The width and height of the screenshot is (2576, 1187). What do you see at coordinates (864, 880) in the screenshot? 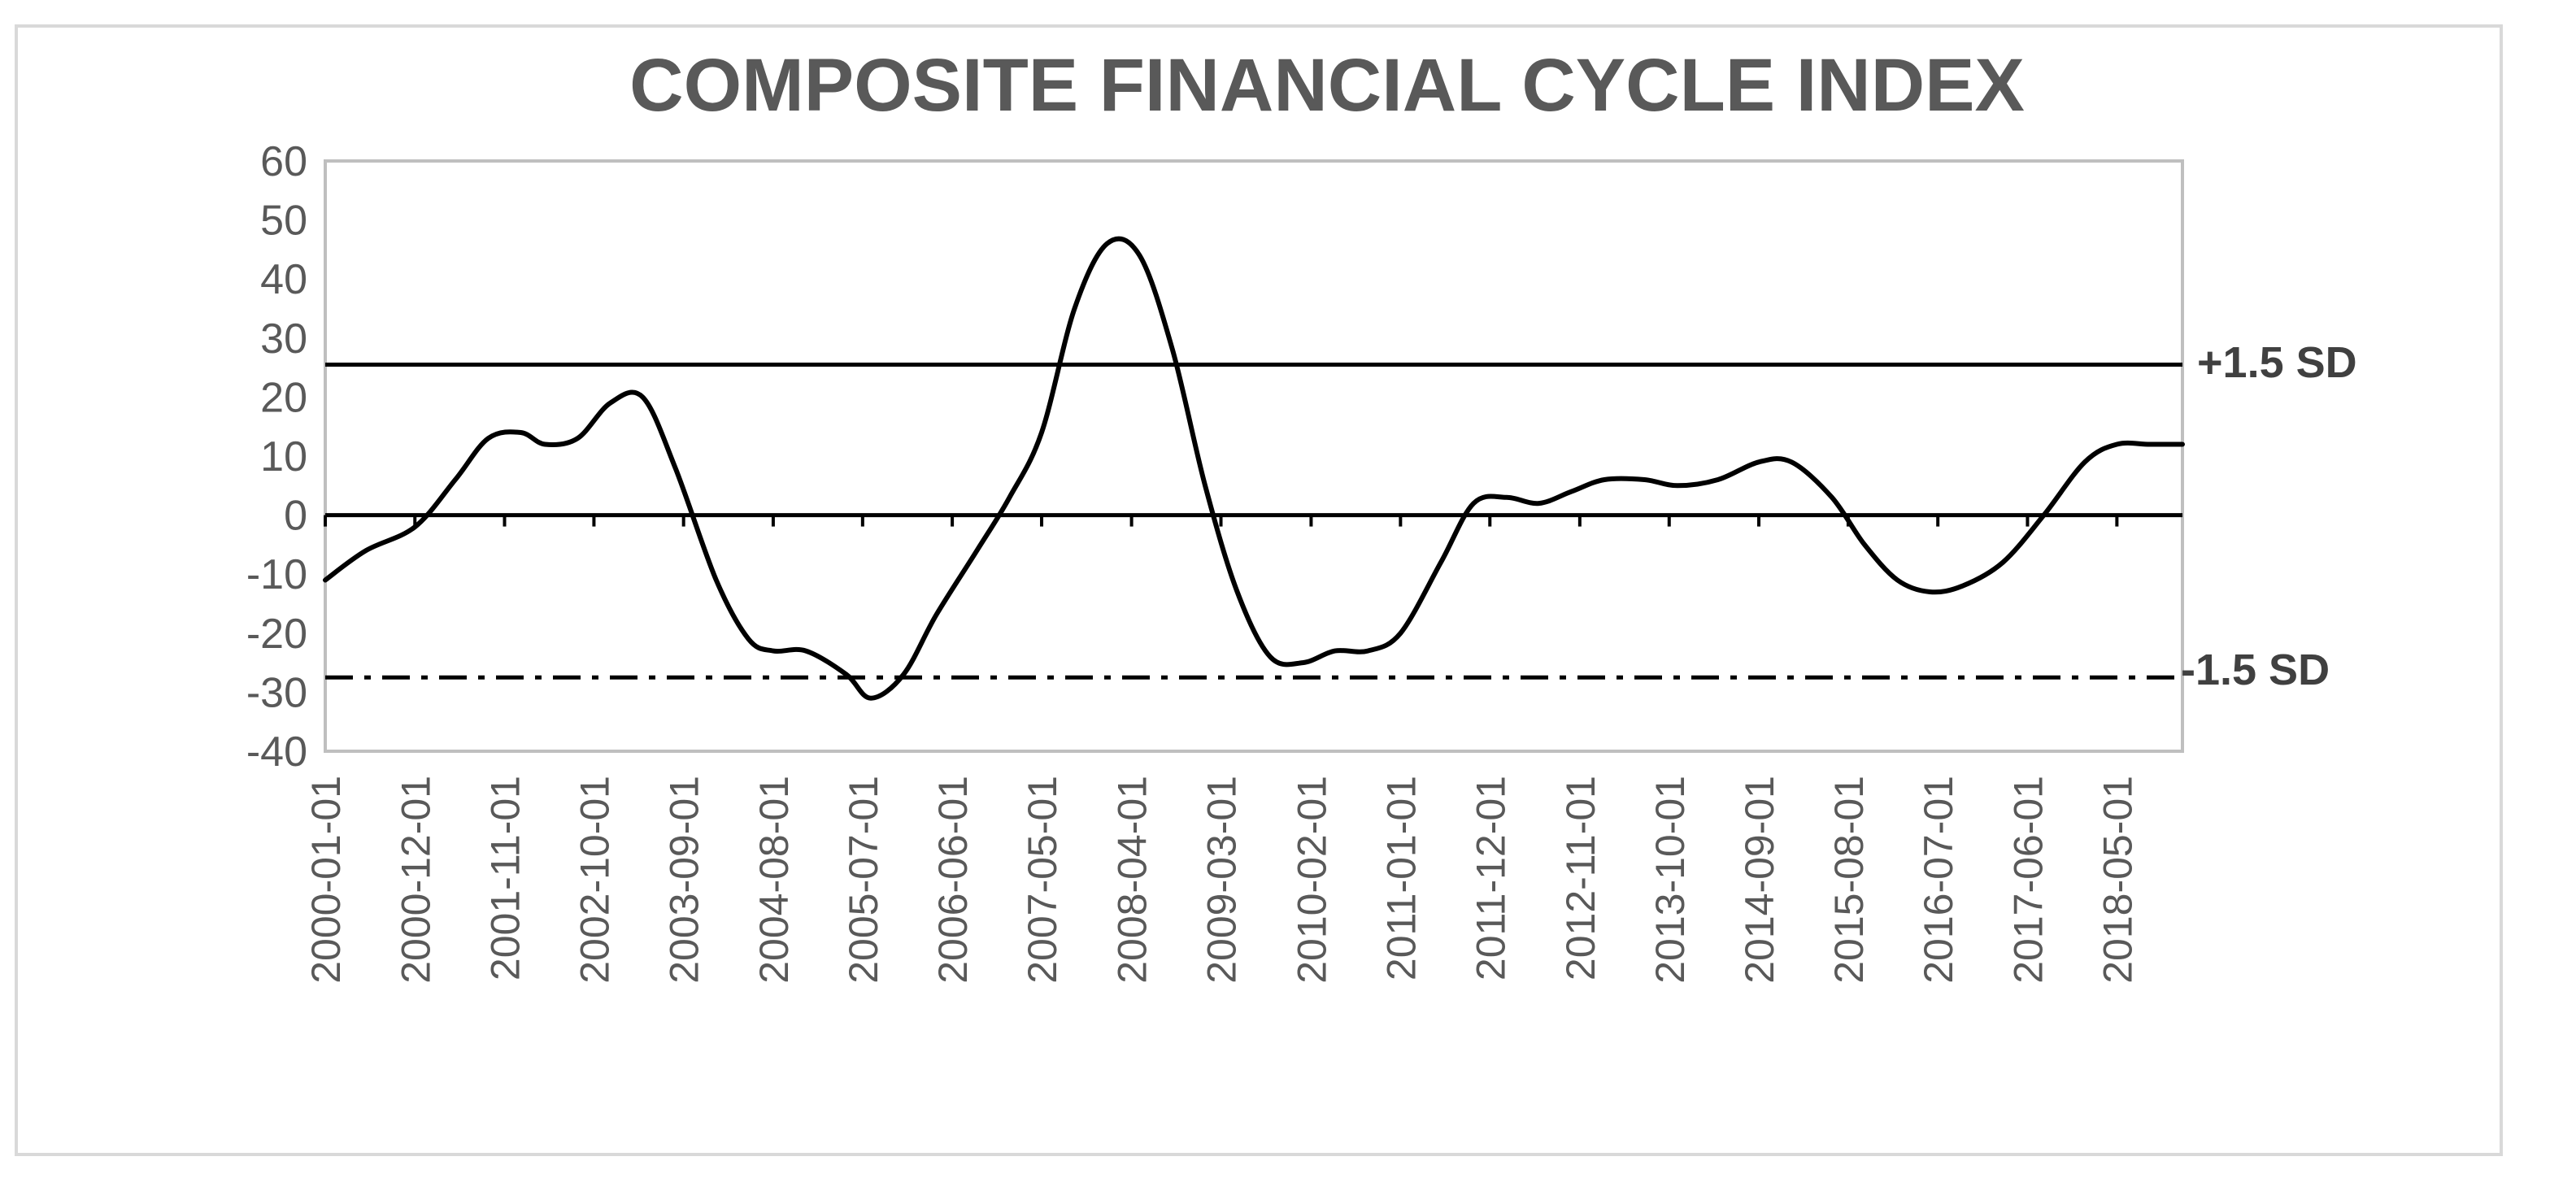
I see `x-tick-label: 2005-07-01` at bounding box center [864, 880].